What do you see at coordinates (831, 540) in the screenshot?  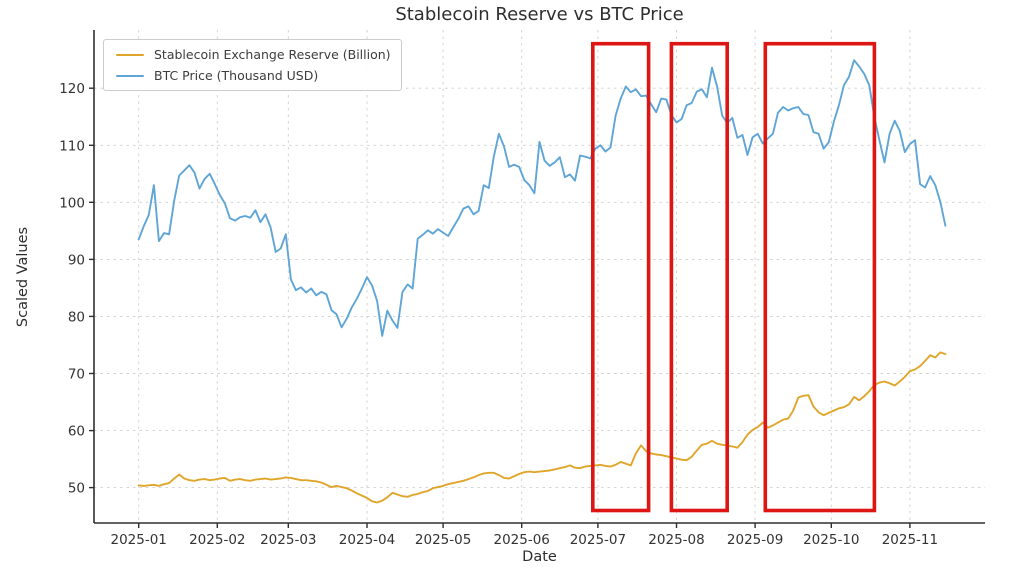 I see `x-tick-label: 2025-10` at bounding box center [831, 540].